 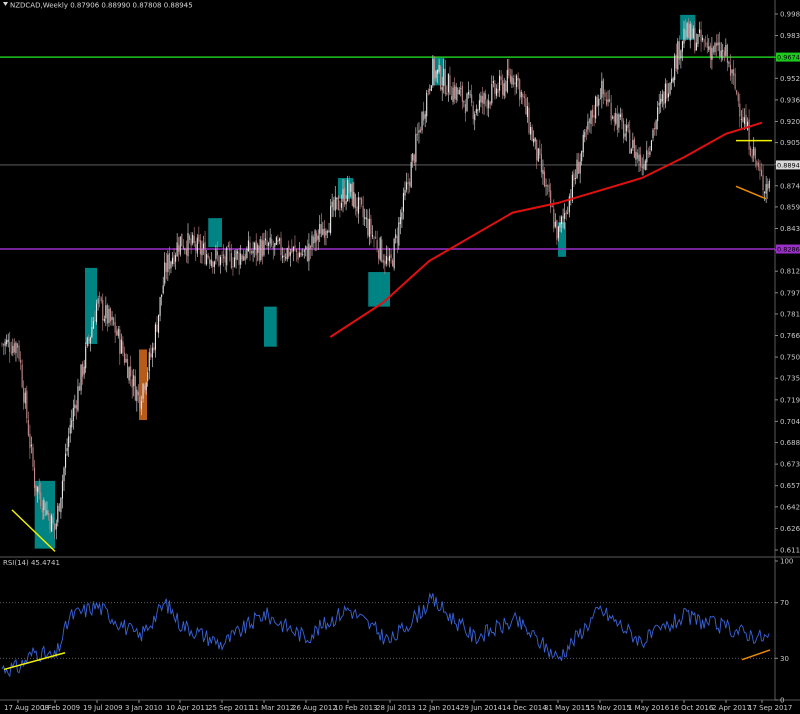 I want to click on rsi-orange-trendline, so click(x=756, y=655).